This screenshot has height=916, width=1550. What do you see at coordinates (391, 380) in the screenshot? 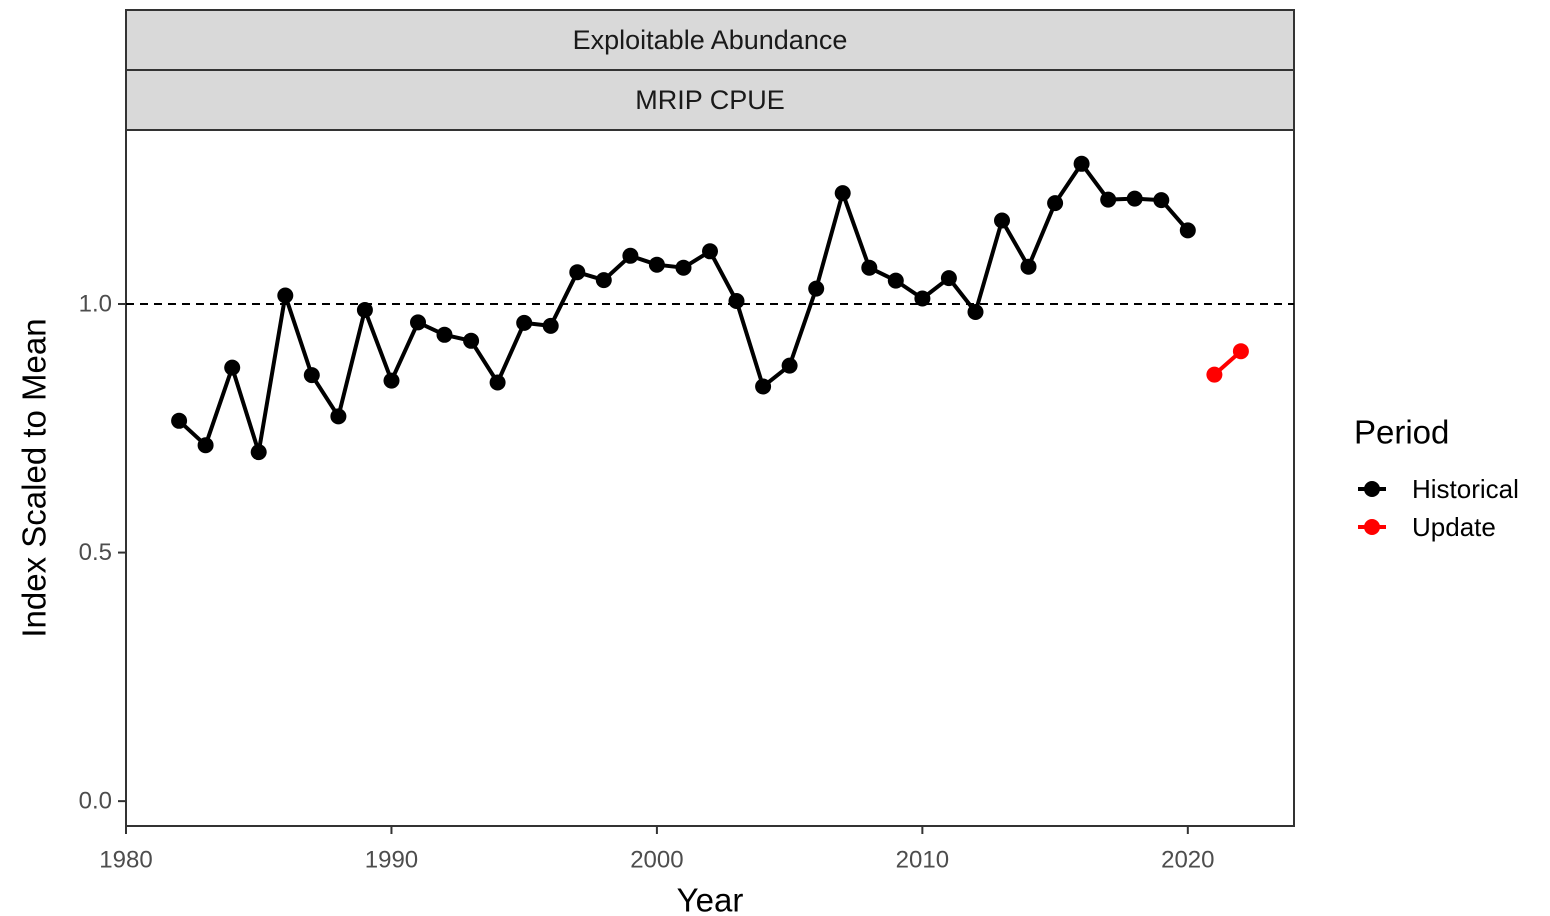
I see `data-point-historical-1990` at bounding box center [391, 380].